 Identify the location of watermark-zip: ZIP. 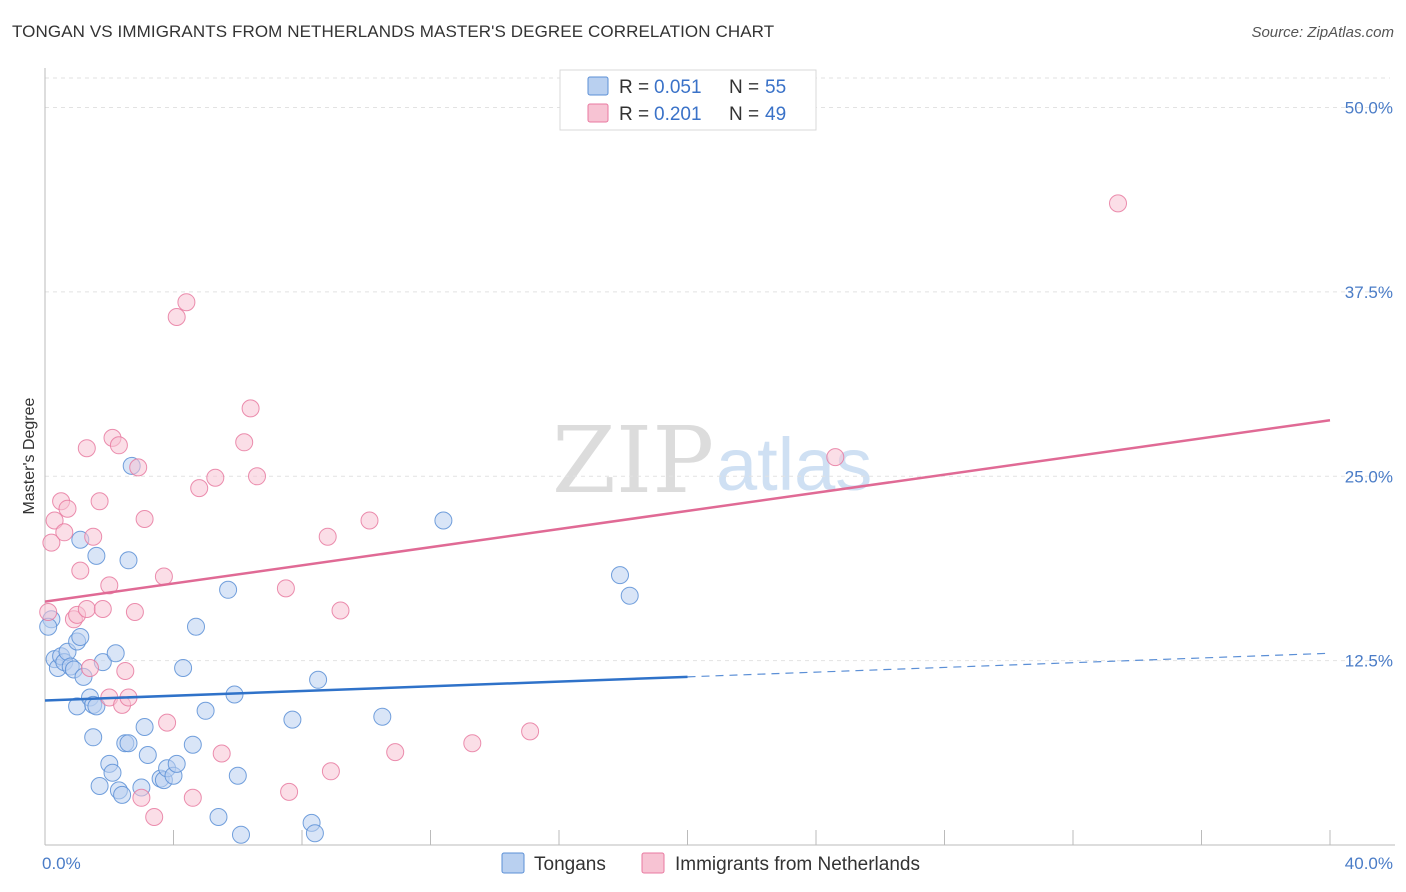
(633, 460).